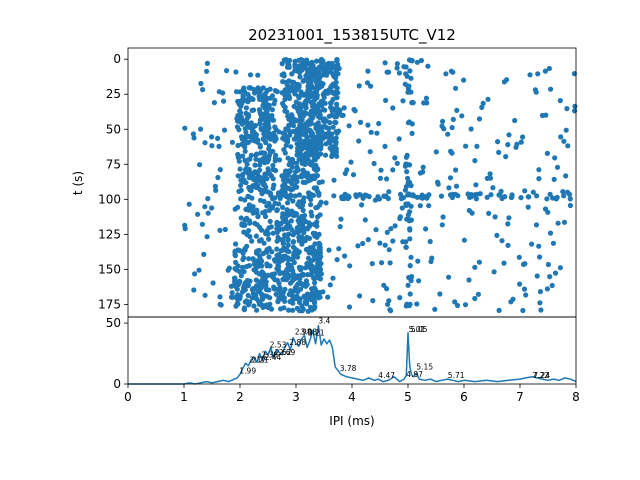 This screenshot has height=480, width=640. What do you see at coordinates (464, 397) in the screenshot?
I see `histogram-x-tick-label: 6` at bounding box center [464, 397].